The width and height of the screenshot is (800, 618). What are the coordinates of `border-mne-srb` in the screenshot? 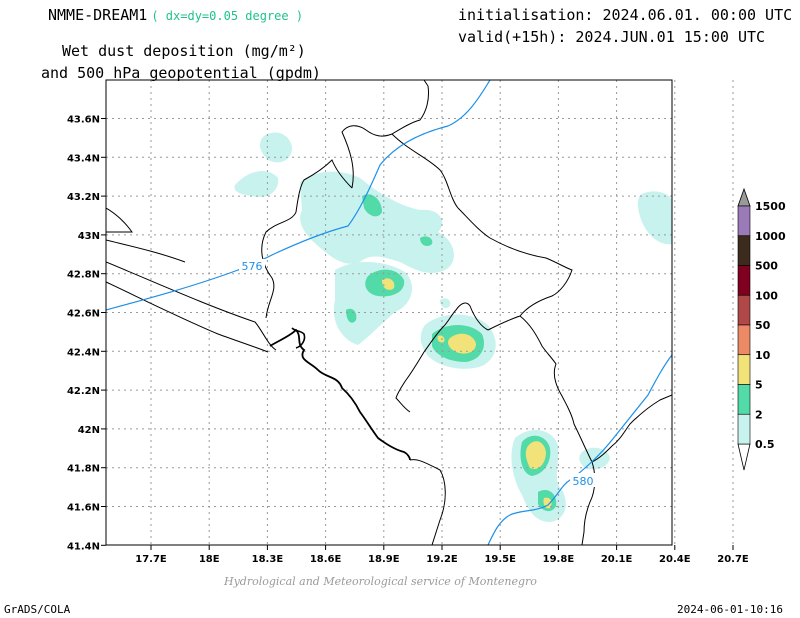 It's located at (385, 134).